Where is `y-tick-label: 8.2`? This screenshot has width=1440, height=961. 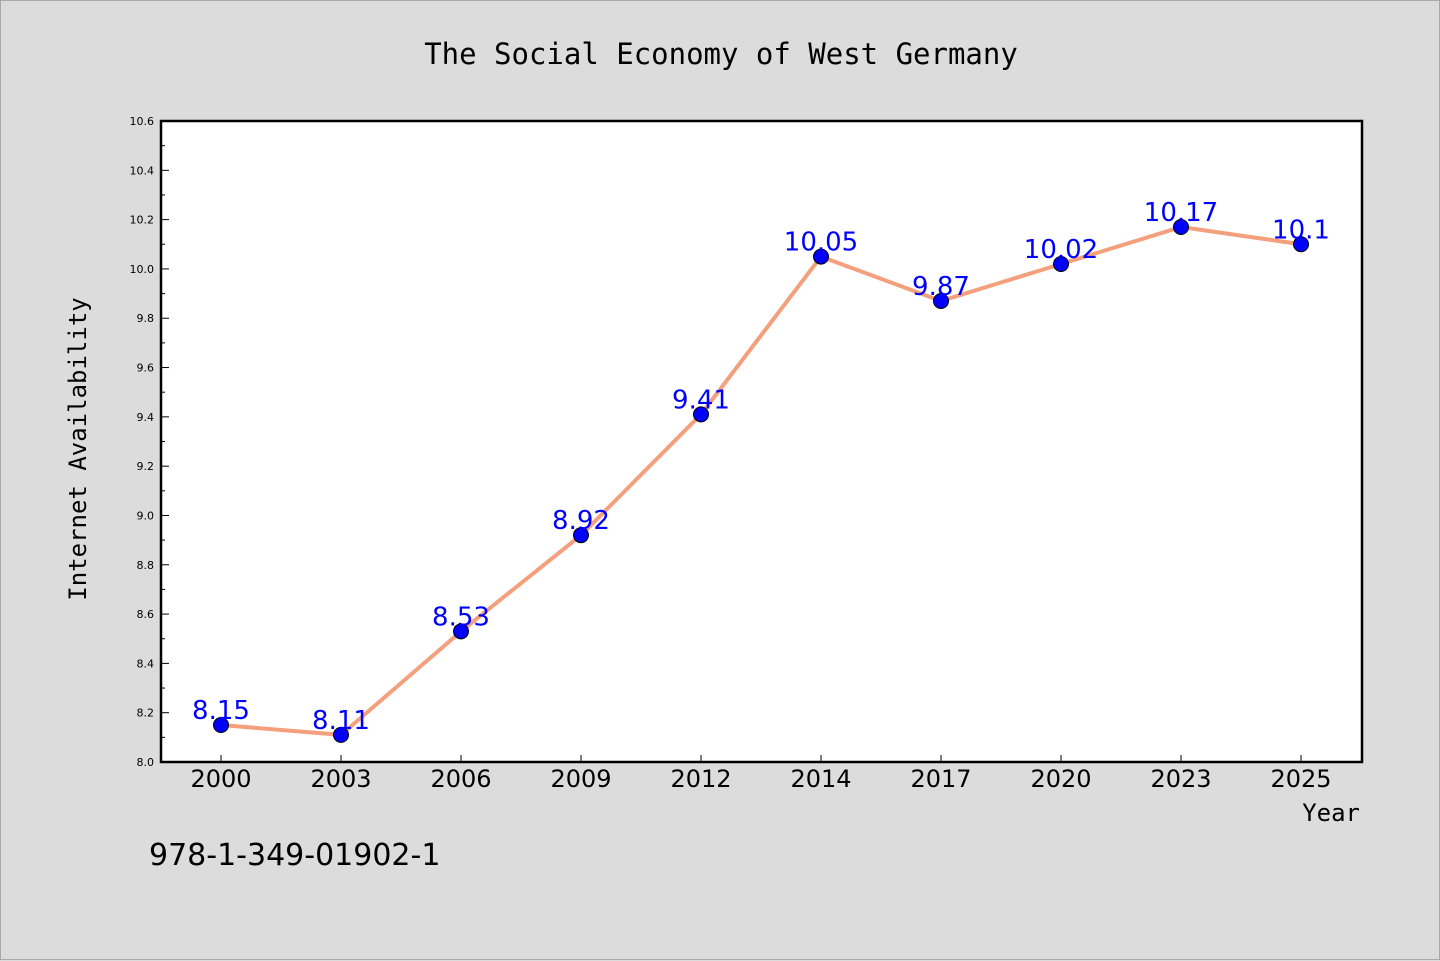
y-tick-label: 8.2 is located at coordinates (146, 713).